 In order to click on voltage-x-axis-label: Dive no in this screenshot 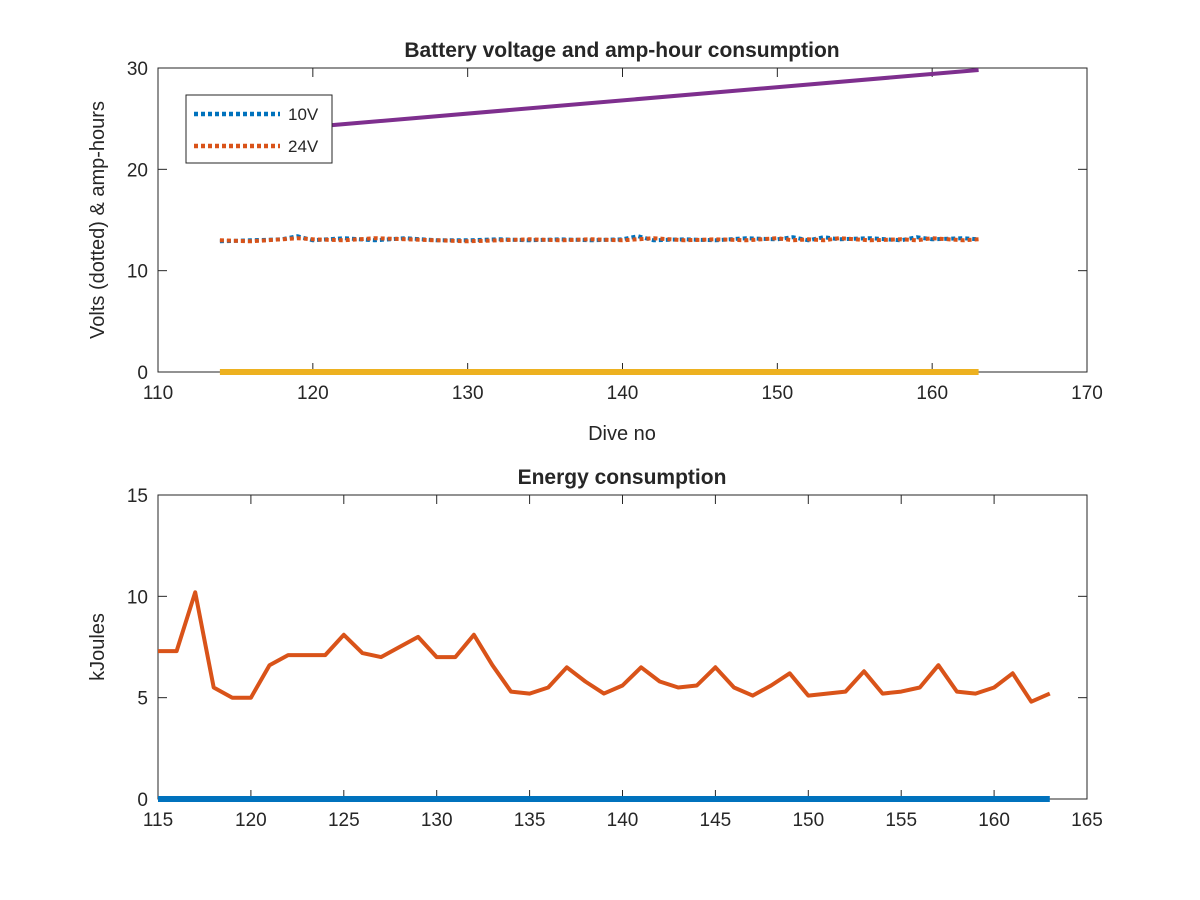, I will do `click(622, 434)`.